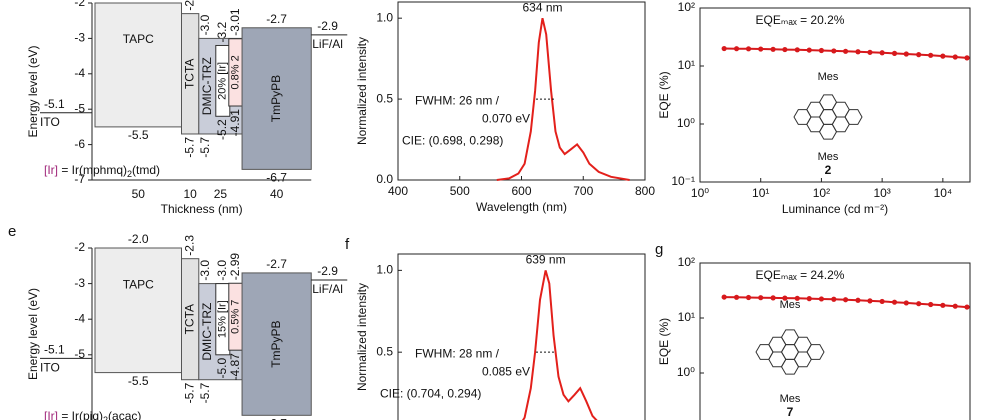 The height and width of the screenshot is (420, 987). What do you see at coordinates (828, 170) in the screenshot?
I see `molecule-number: 2` at bounding box center [828, 170].